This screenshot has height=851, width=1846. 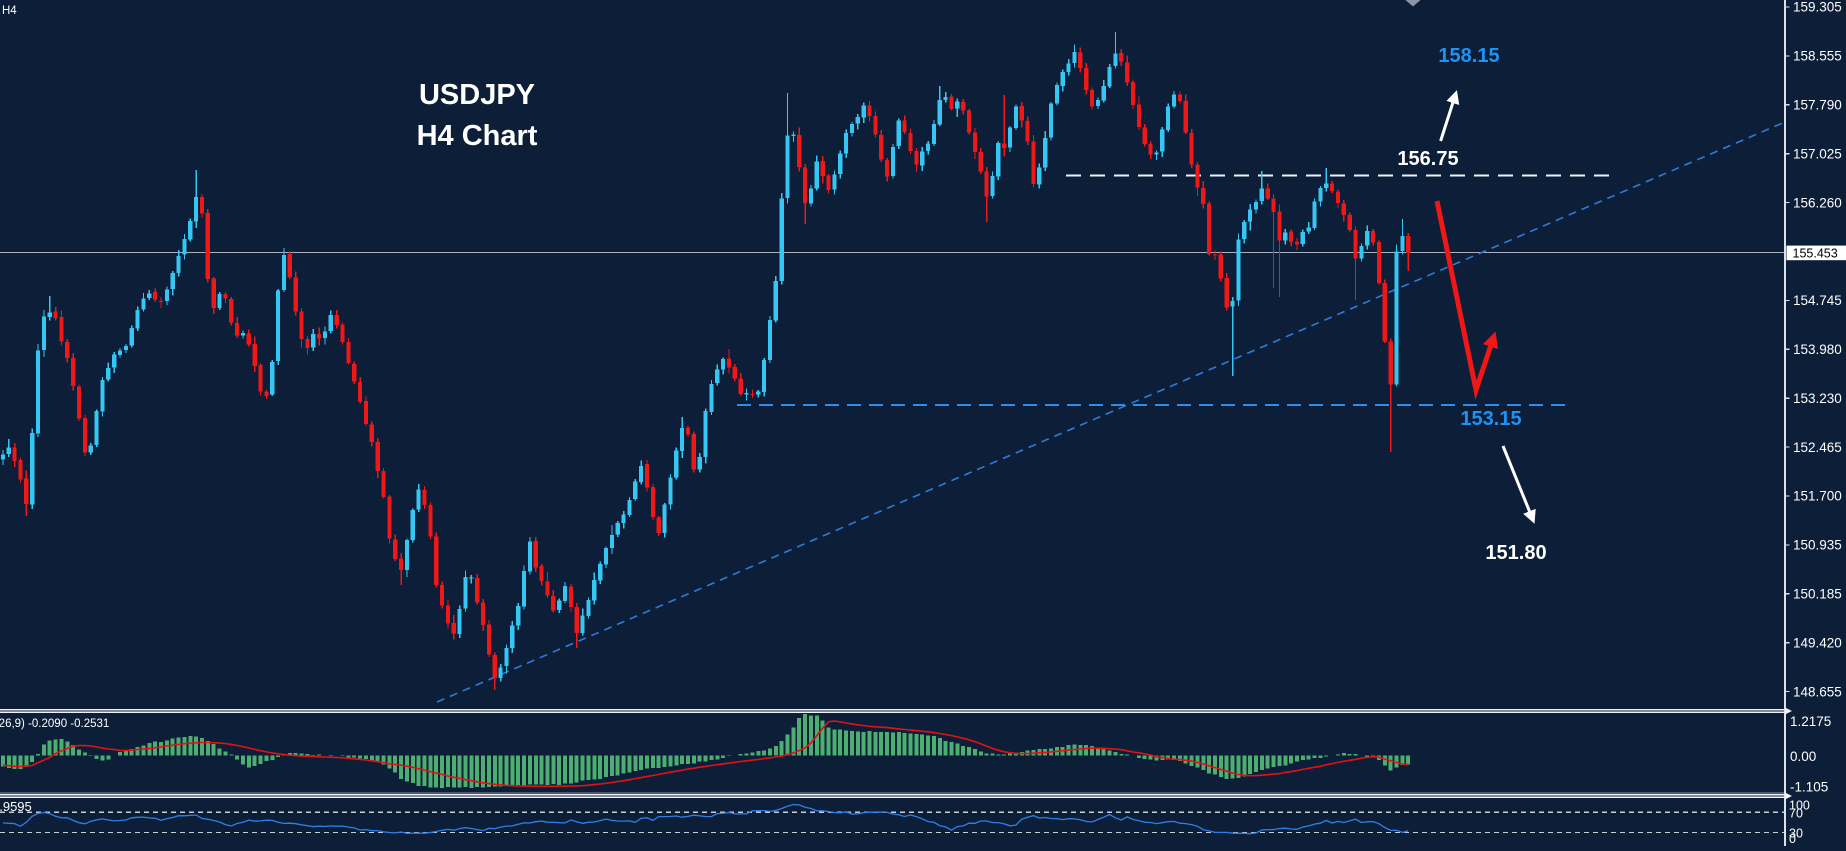 I want to click on svg-text: -1.105, so click(x=1809, y=786).